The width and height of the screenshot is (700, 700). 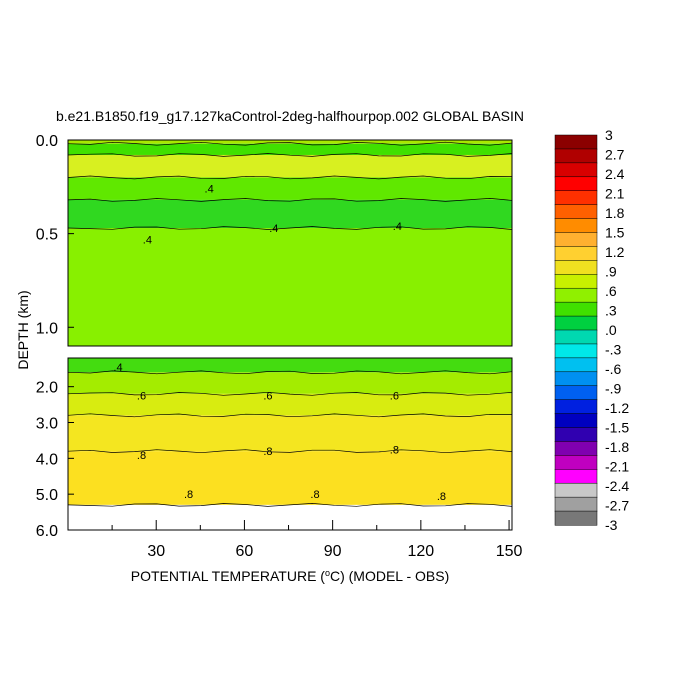 What do you see at coordinates (47, 531) in the screenshot?
I see `lower-panel-y-tick-label: 6.0` at bounding box center [47, 531].